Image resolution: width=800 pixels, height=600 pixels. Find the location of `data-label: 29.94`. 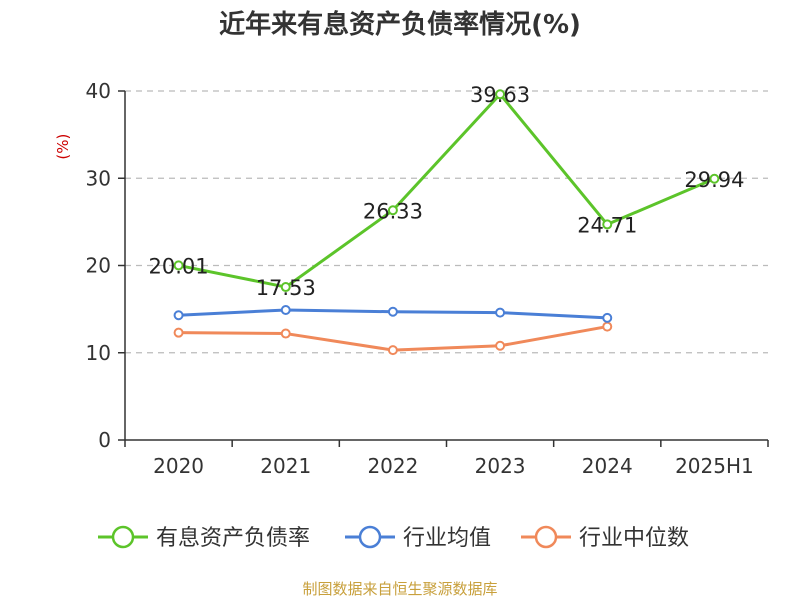

data-label: 29.94 is located at coordinates (714, 180).